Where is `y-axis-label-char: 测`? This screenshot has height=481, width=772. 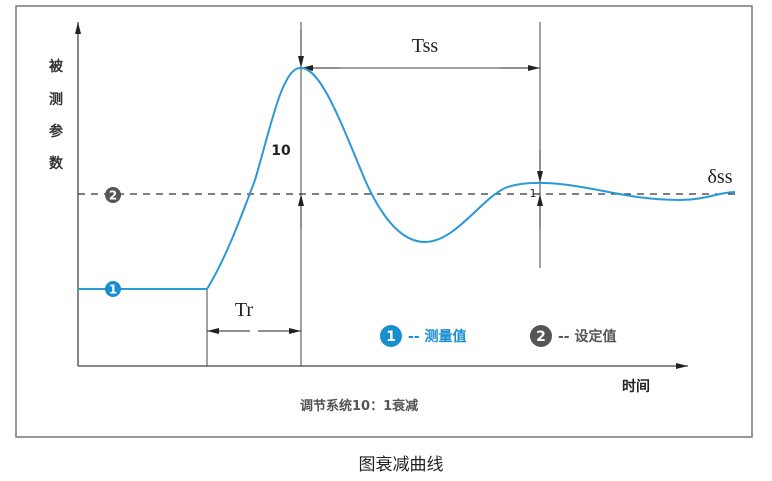
y-axis-label-char: 测 is located at coordinates (56, 99).